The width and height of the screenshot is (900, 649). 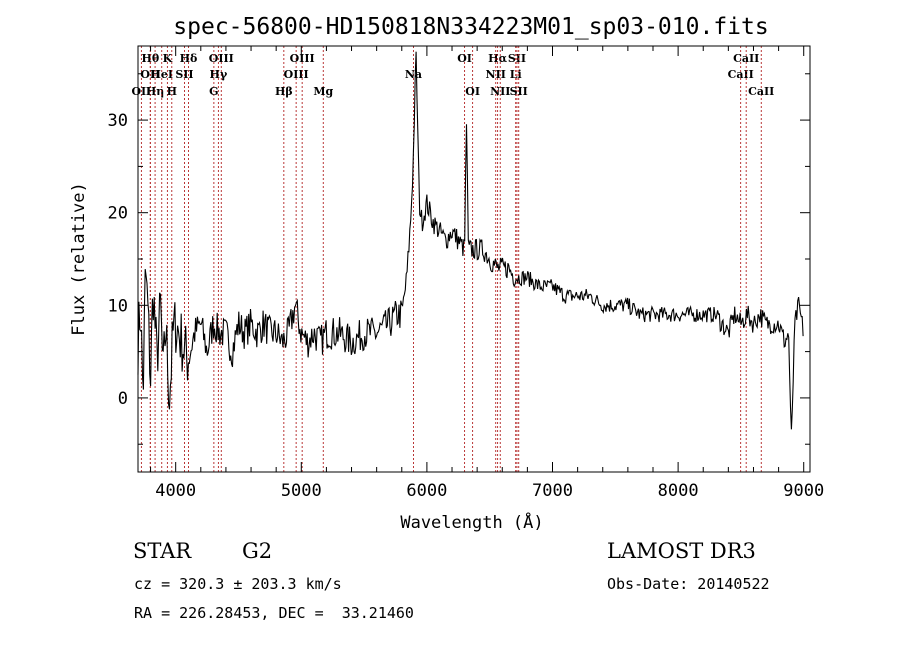 What do you see at coordinates (189, 58) in the screenshot?
I see `line-marker-label: Hδ` at bounding box center [189, 58].